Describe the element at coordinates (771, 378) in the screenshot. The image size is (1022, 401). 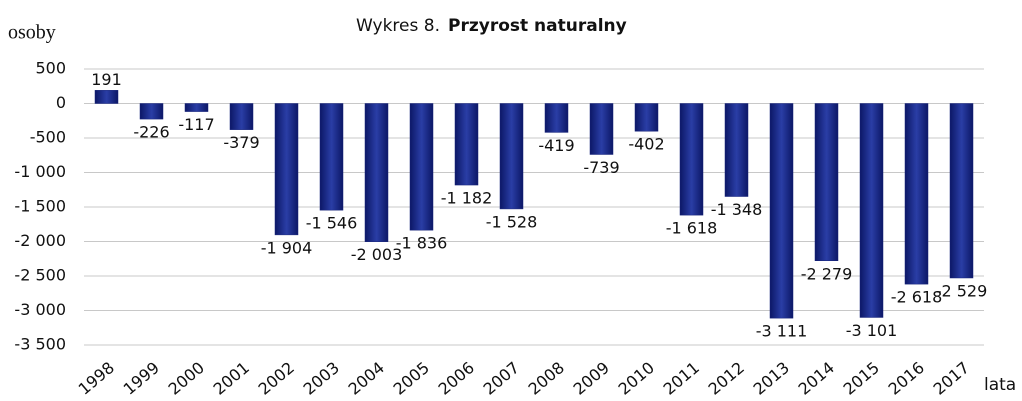
I see `x-tick-label: 2013` at that location.